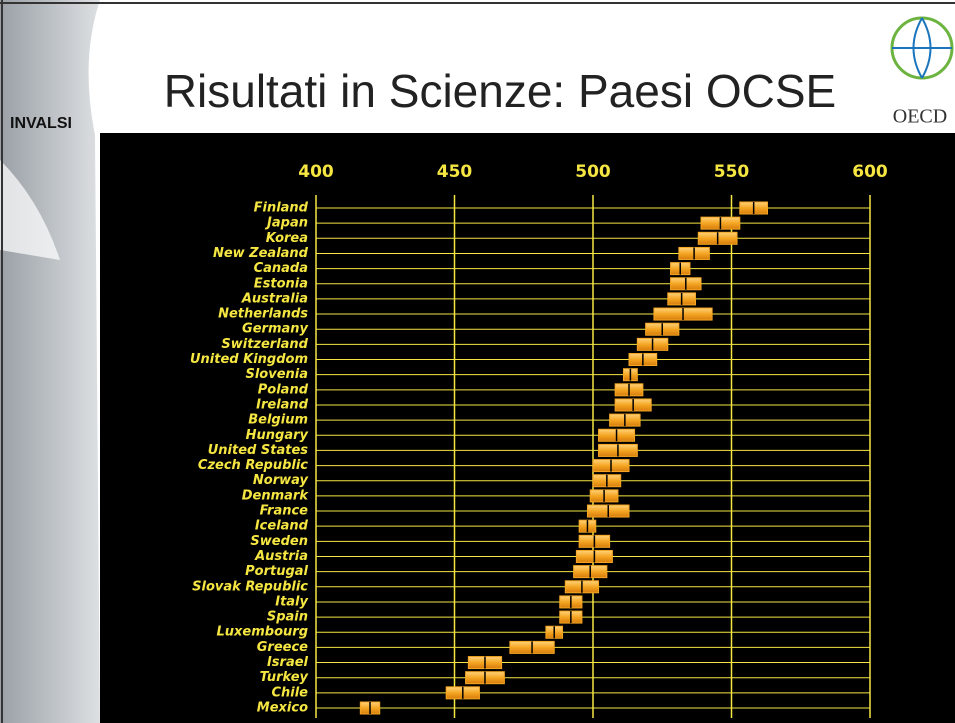 This screenshot has height=723, width=955. Describe the element at coordinates (500, 91) in the screenshot. I see `title: Risultati in Scienze: Paesi OCSE` at that location.